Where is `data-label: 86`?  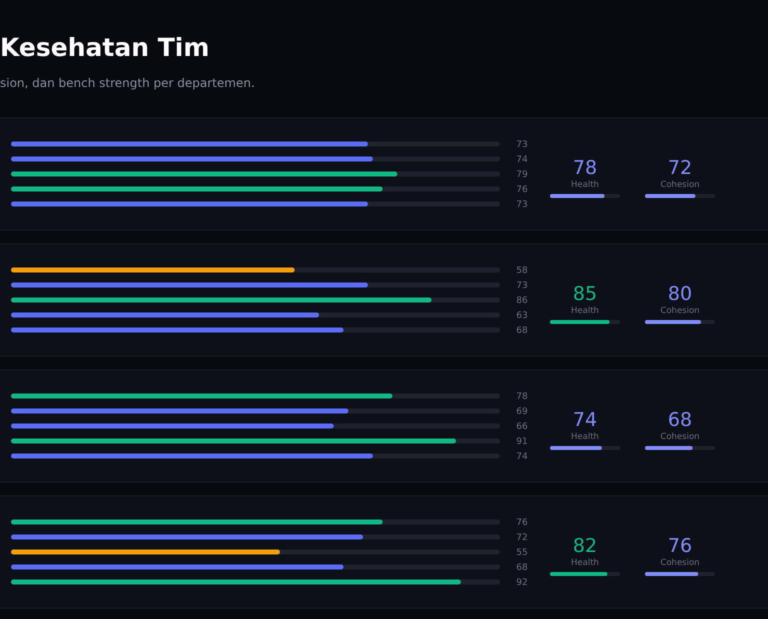 data-label: 86 is located at coordinates (522, 301).